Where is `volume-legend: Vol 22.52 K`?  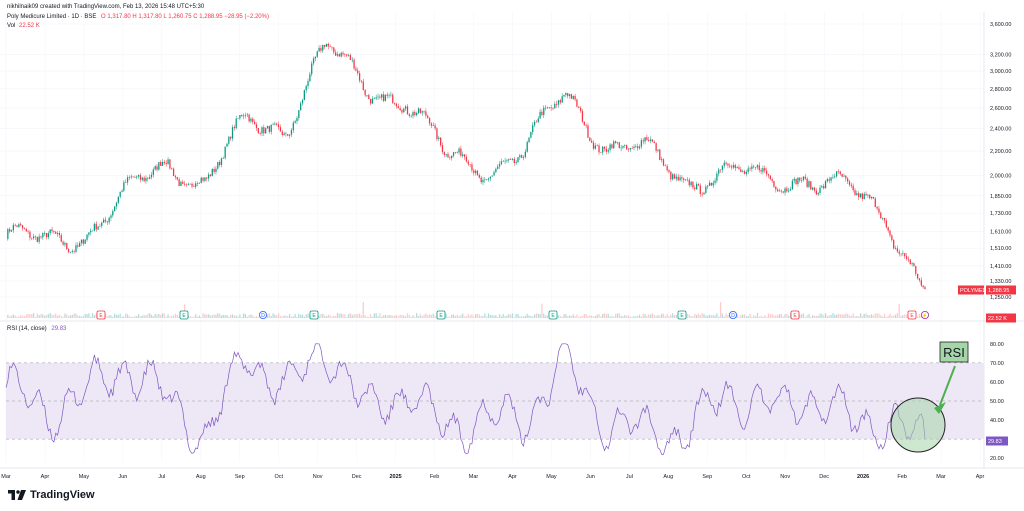
volume-legend: Vol 22.52 K is located at coordinates (23, 26).